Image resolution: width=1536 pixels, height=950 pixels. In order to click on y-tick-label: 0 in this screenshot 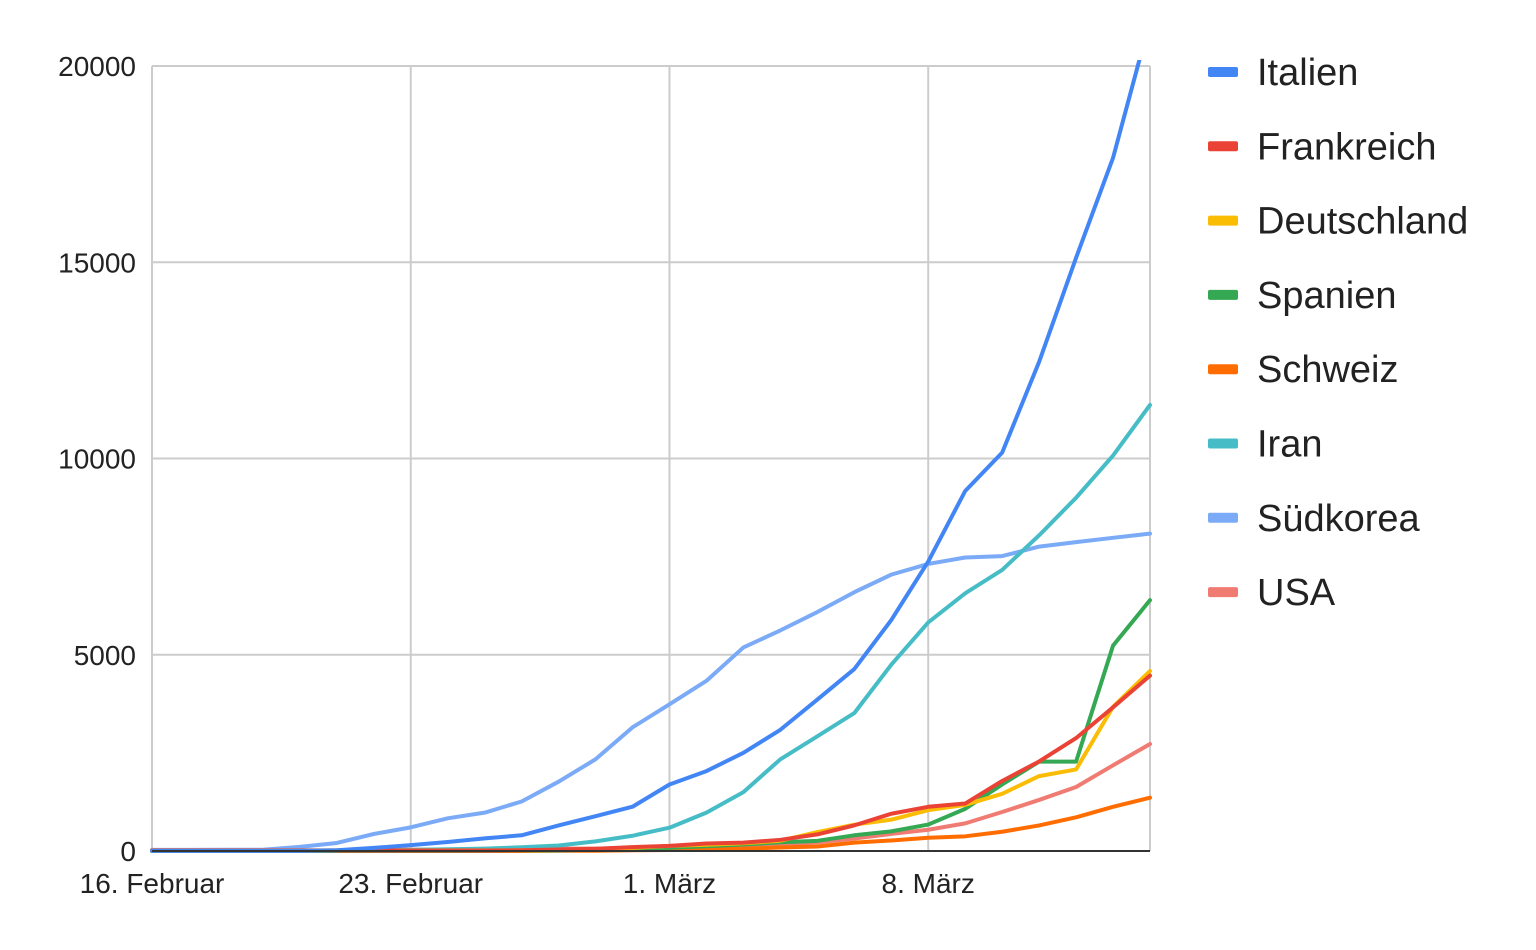, I will do `click(128, 851)`.